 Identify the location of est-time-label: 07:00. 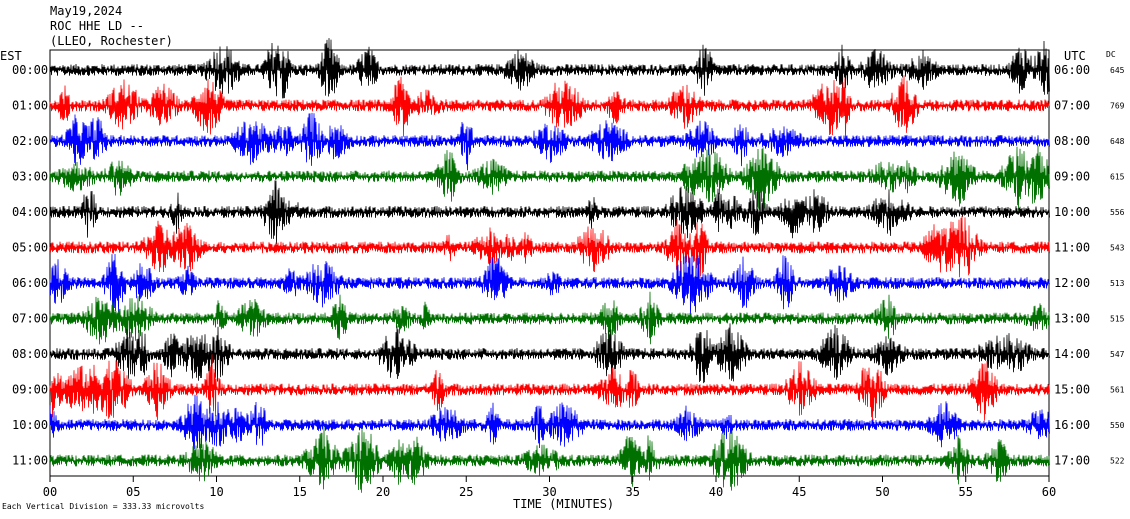
(30, 319).